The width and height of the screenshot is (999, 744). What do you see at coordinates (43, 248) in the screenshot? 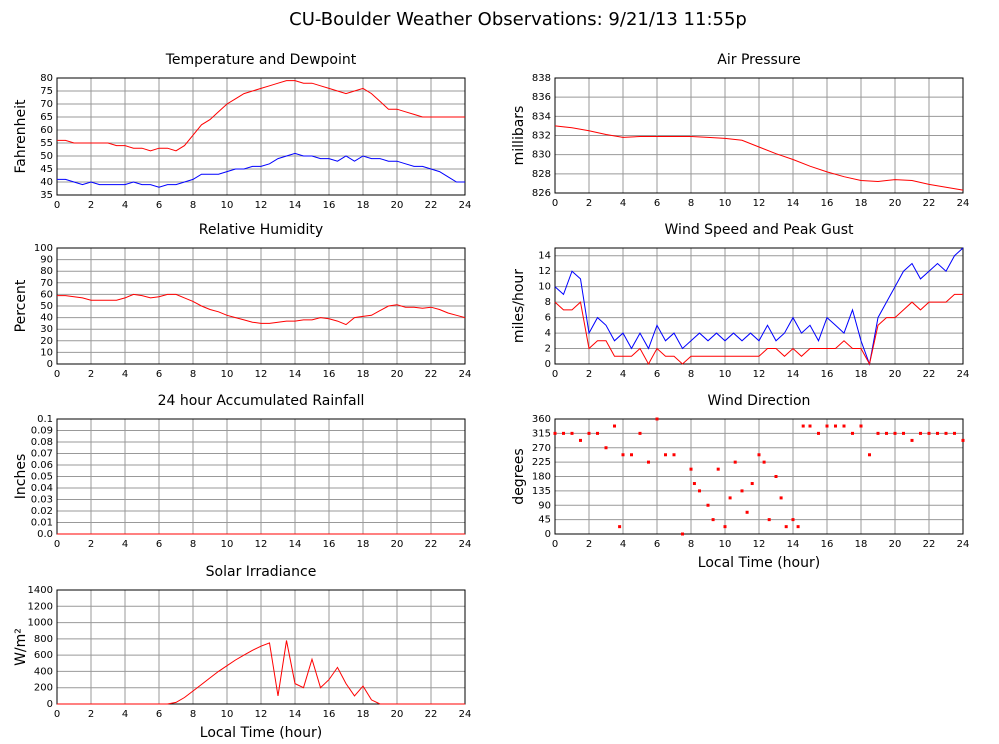
I see `y-tick-label: 100` at bounding box center [43, 248].